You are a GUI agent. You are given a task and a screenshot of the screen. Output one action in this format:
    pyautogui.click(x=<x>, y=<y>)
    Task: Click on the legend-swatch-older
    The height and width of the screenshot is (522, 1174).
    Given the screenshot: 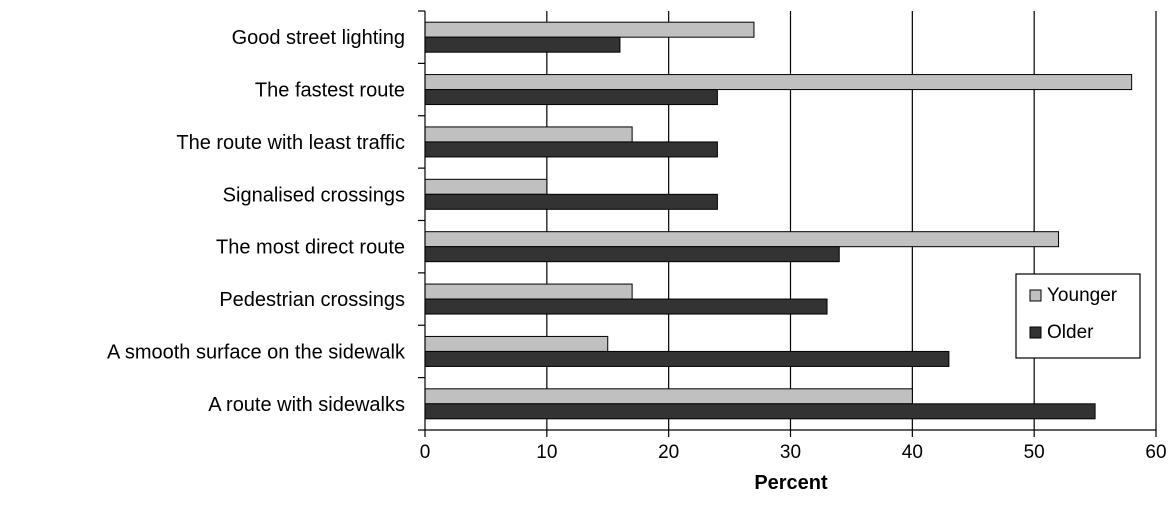 What is the action you would take?
    pyautogui.click(x=1035, y=332)
    